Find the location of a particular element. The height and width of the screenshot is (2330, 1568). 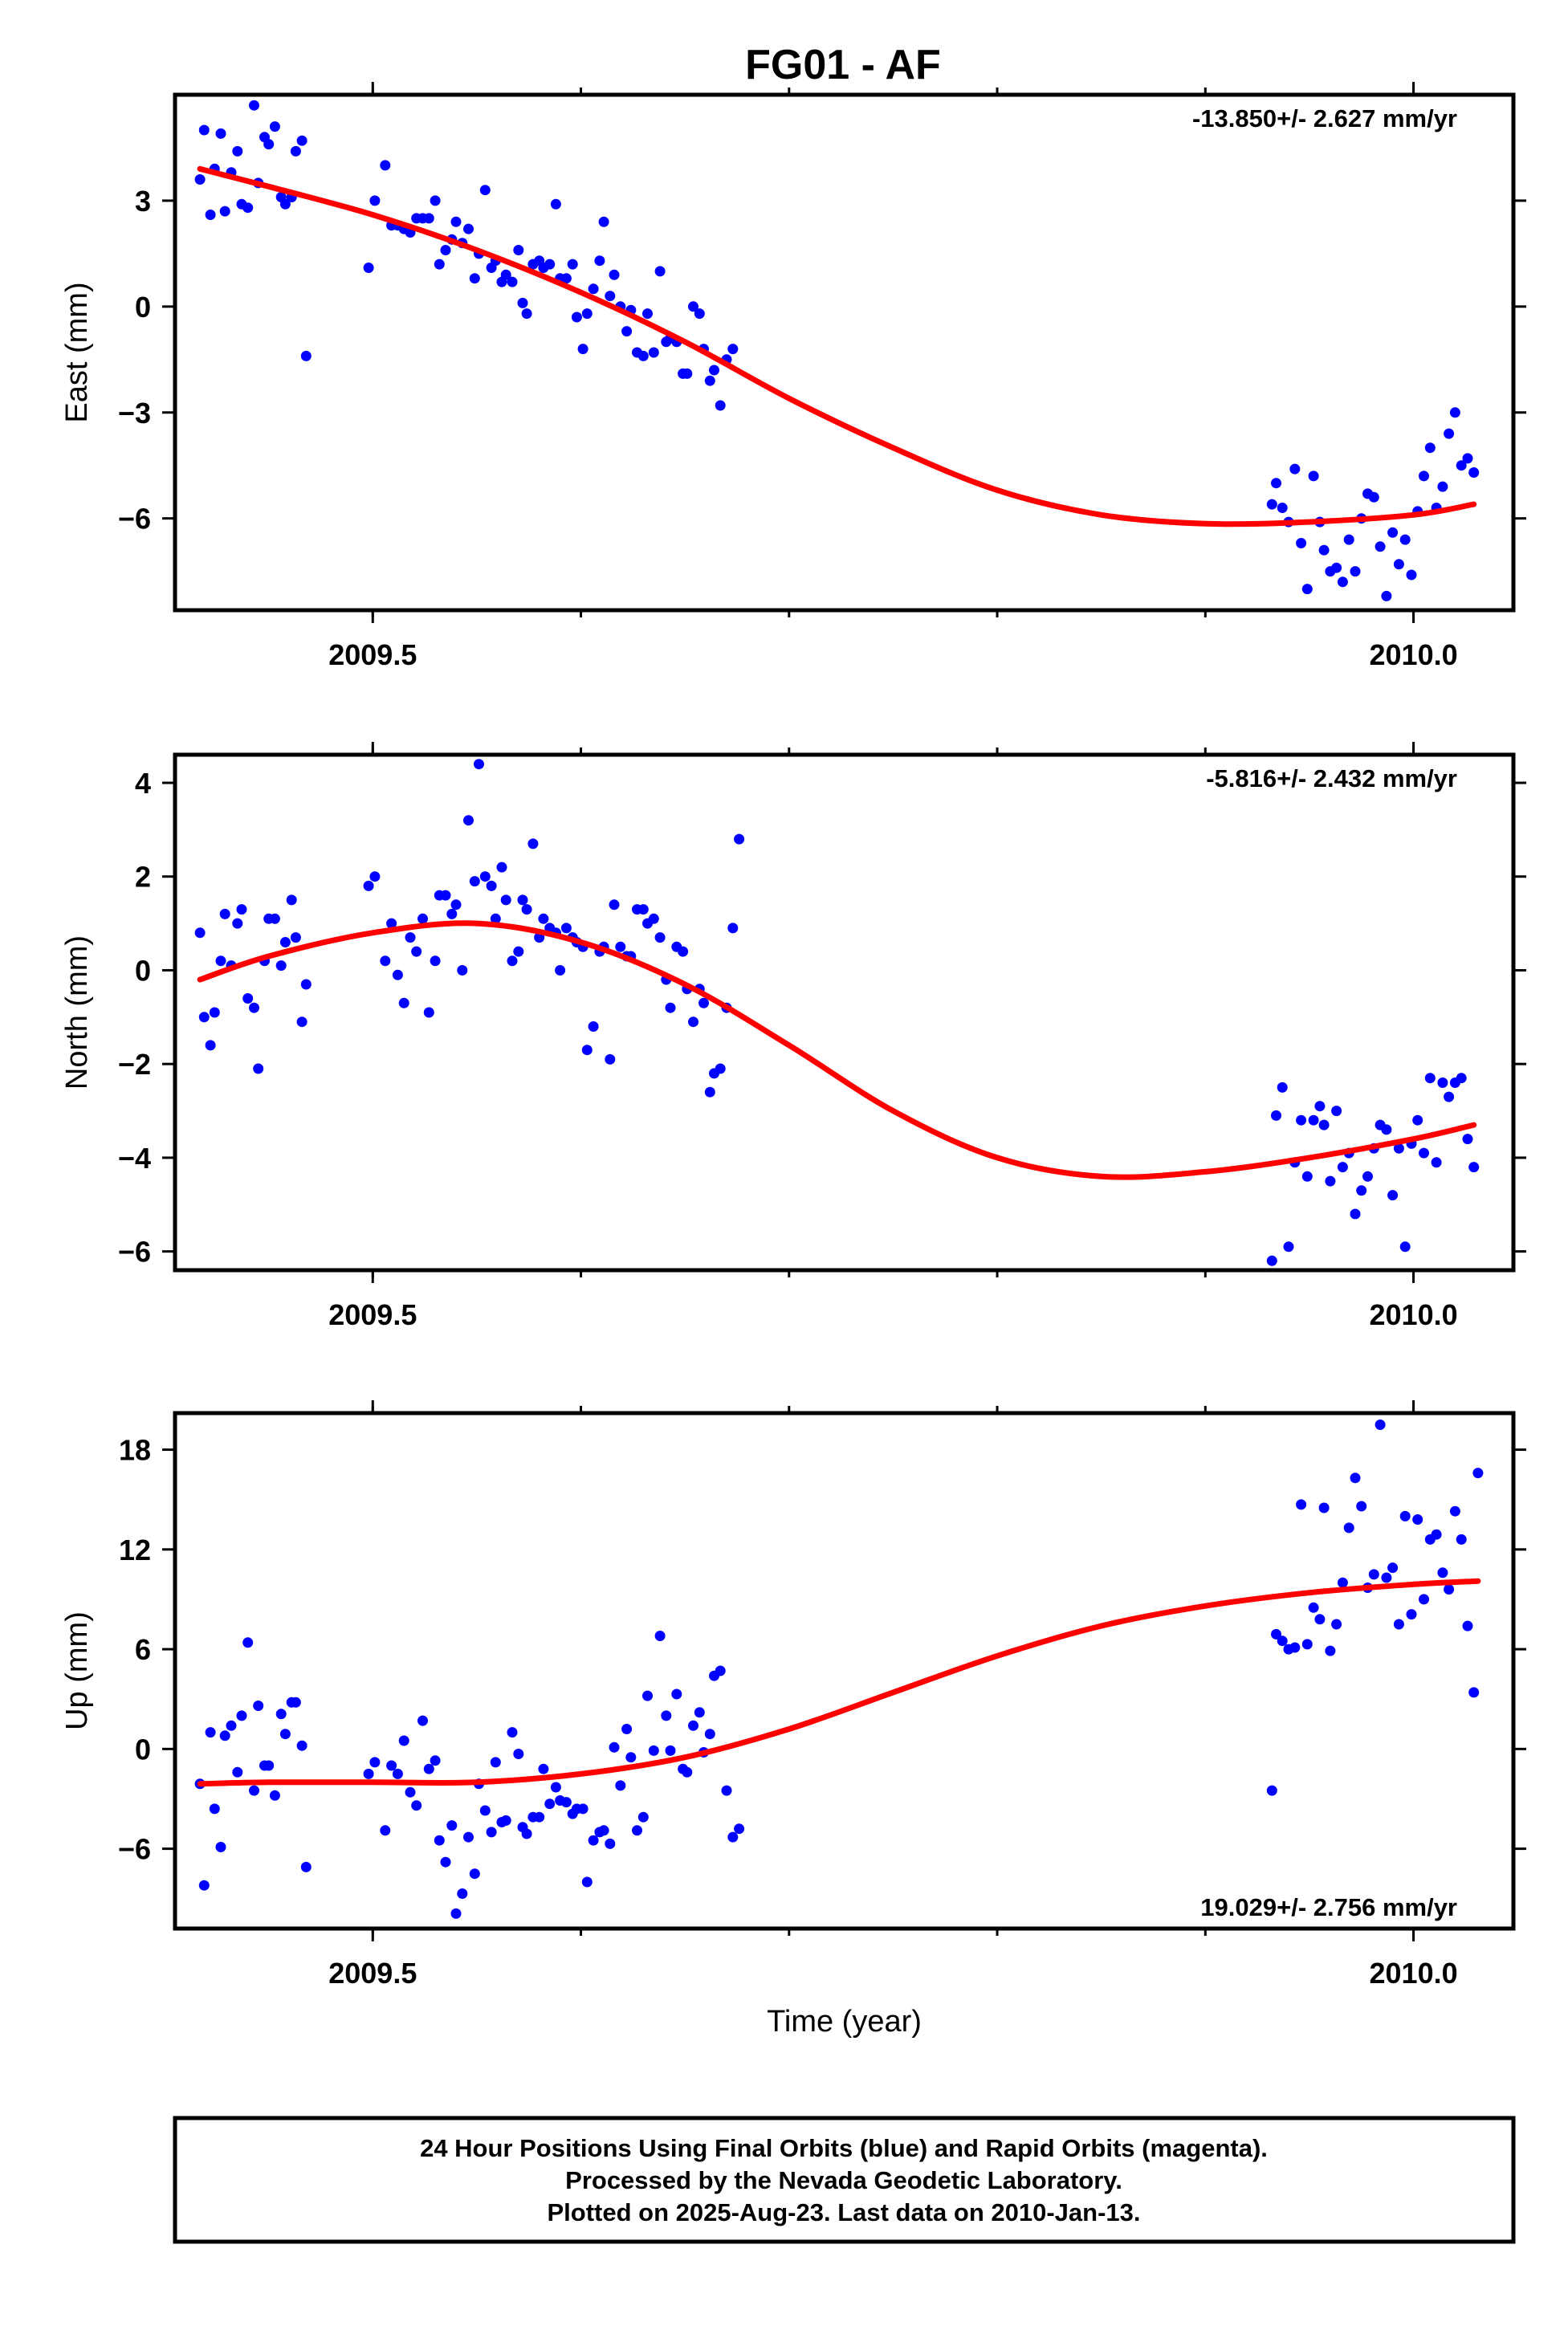

up-x-tick-label: 2009.5 is located at coordinates (372, 1973).